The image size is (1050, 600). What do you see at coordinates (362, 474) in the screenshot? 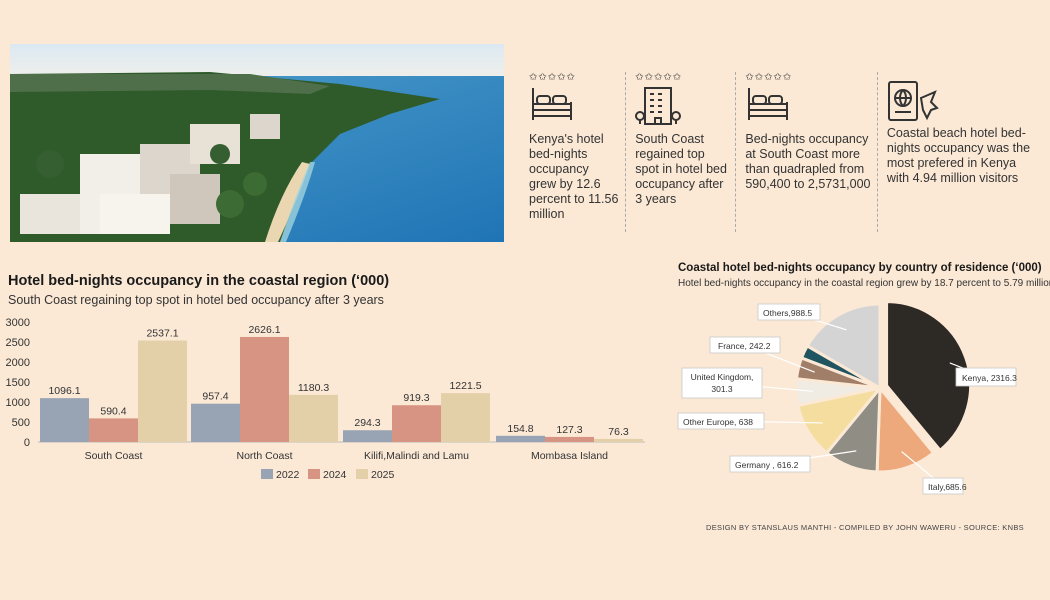
I see `legend-swatch-2025` at bounding box center [362, 474].